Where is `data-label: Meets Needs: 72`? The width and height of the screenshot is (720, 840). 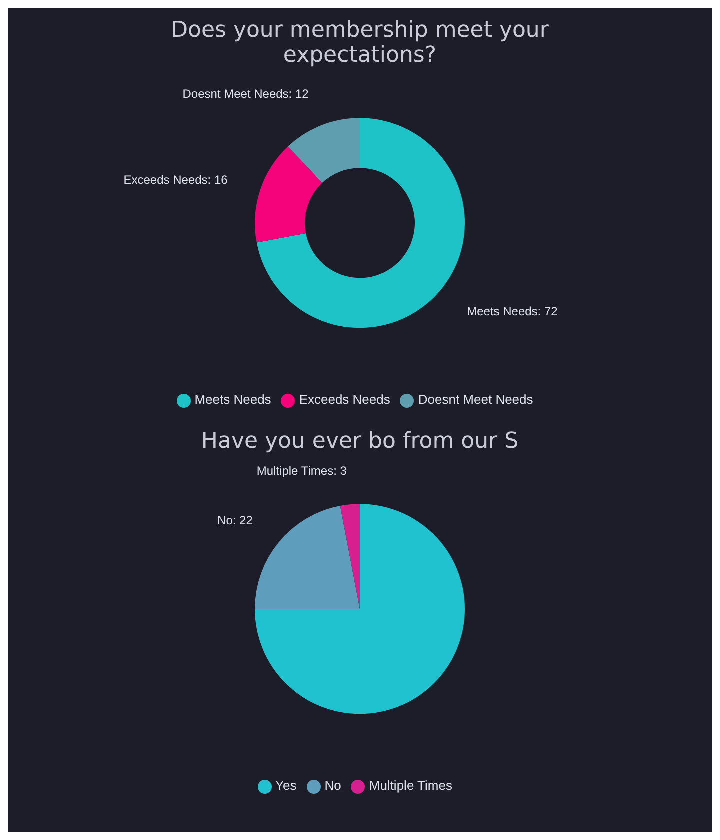 data-label: Meets Needs: 72 is located at coordinates (512, 311).